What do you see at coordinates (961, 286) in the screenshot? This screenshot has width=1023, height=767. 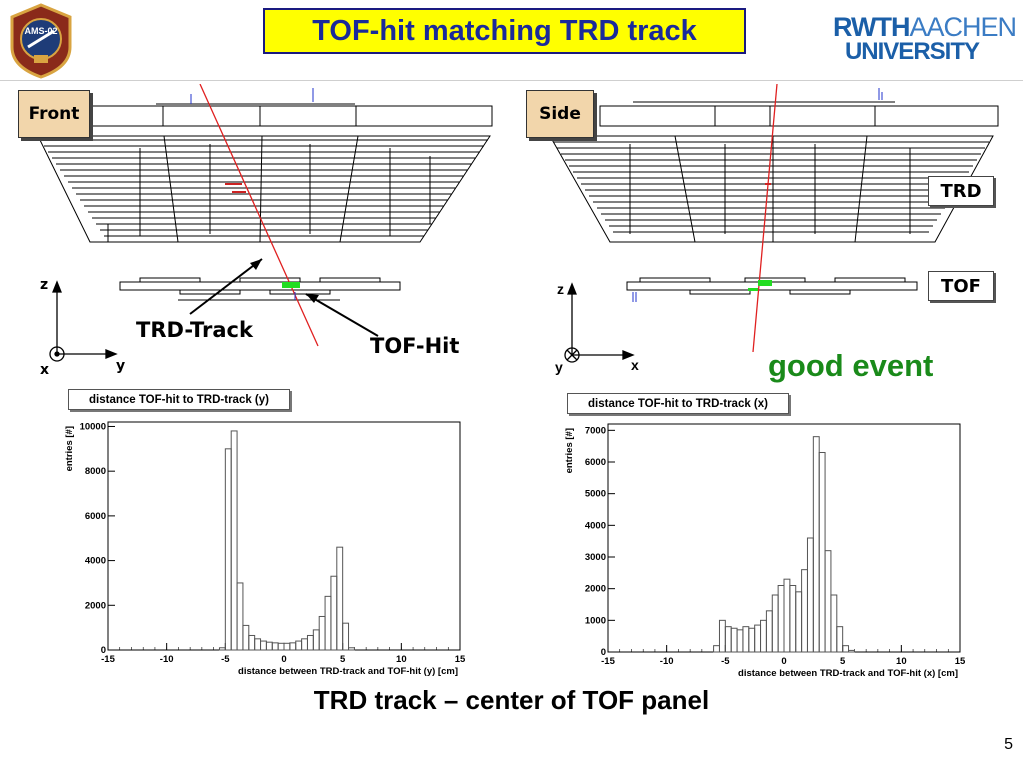 I see `tof-detector-label: TOF` at bounding box center [961, 286].